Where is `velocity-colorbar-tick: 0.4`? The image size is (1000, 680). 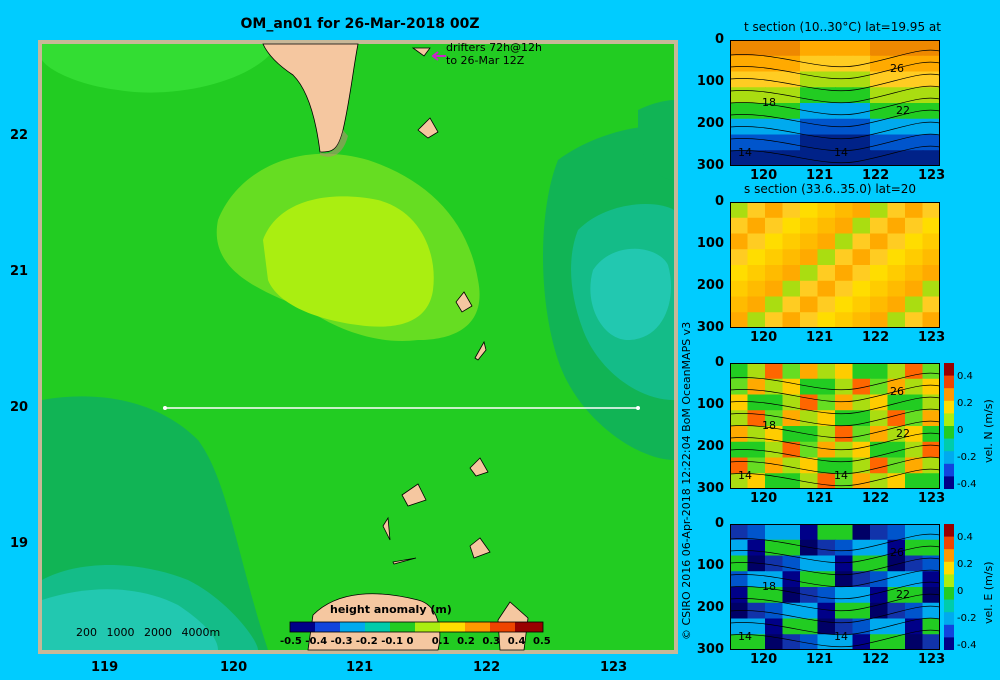 velocity-colorbar-tick: 0.4 is located at coordinates (965, 537).